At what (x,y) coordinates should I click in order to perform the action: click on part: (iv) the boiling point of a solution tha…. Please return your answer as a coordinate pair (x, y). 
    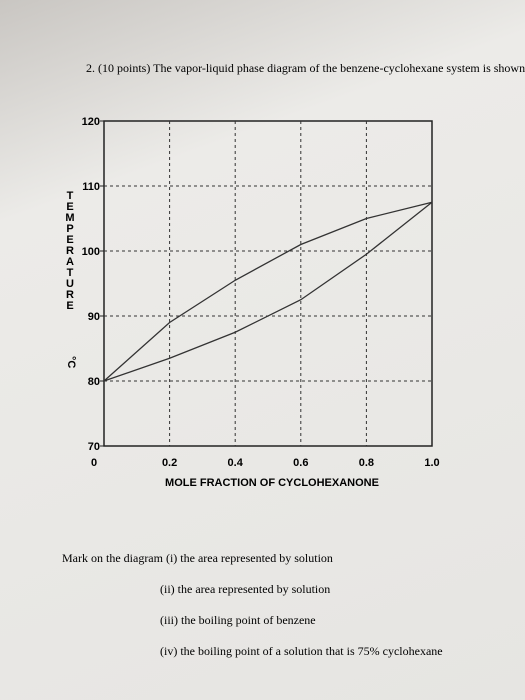
    Looking at the image, I should click on (301, 651).